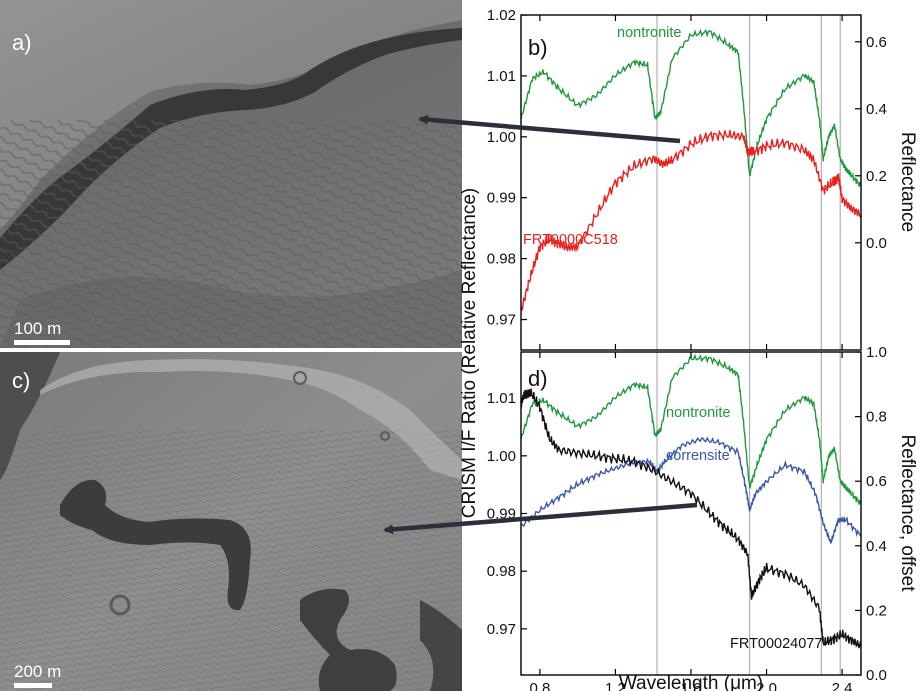 The height and width of the screenshot is (691, 920). What do you see at coordinates (649, 33) in the screenshot?
I see `plot-b-annotation-nontronite: nontronite` at bounding box center [649, 33].